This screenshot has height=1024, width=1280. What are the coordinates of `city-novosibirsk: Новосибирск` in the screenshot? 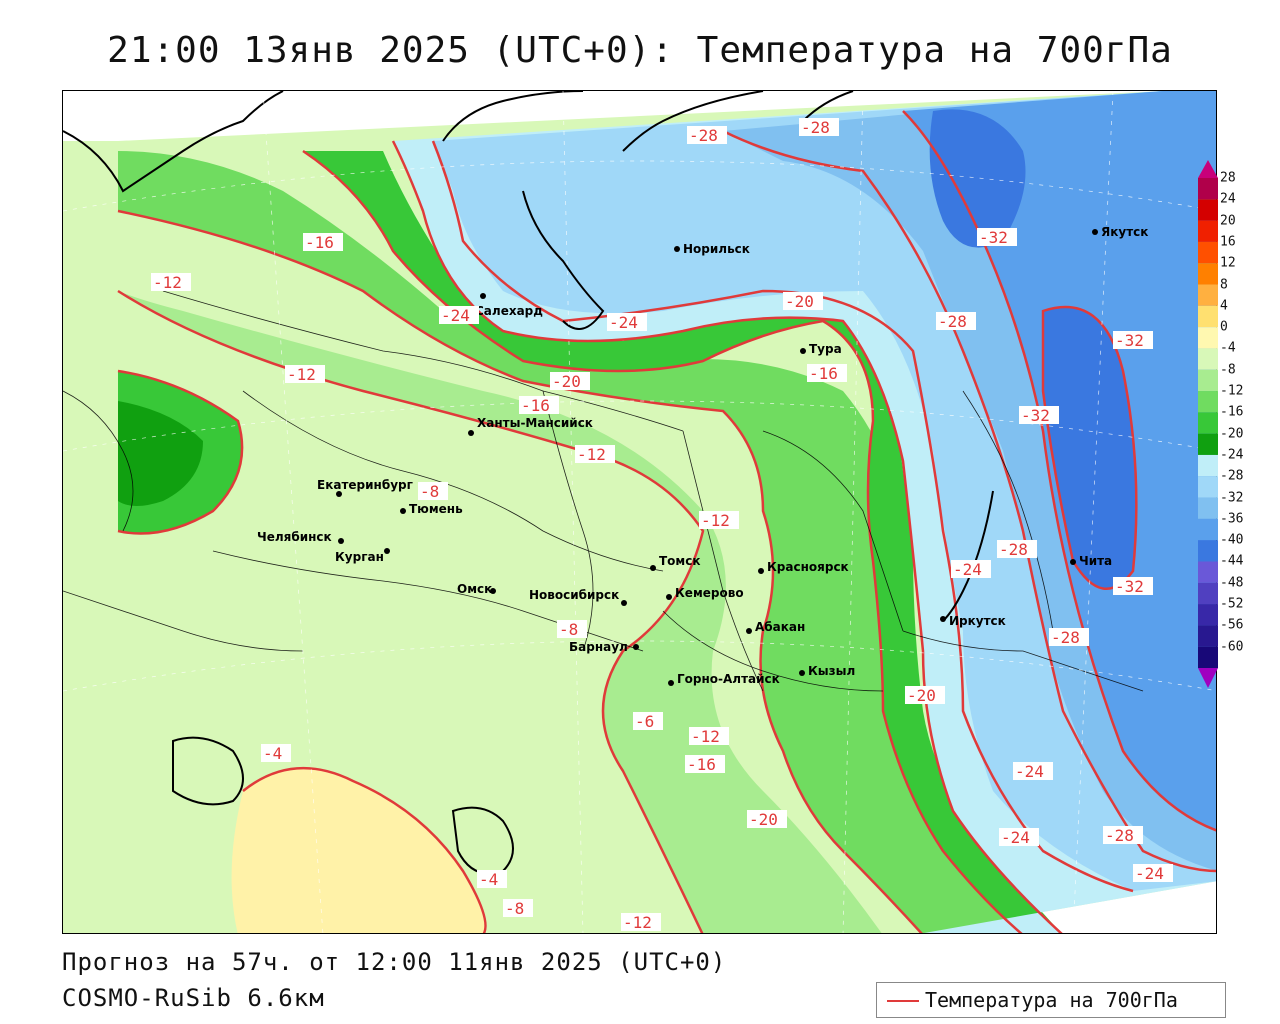 It's located at (578, 597).